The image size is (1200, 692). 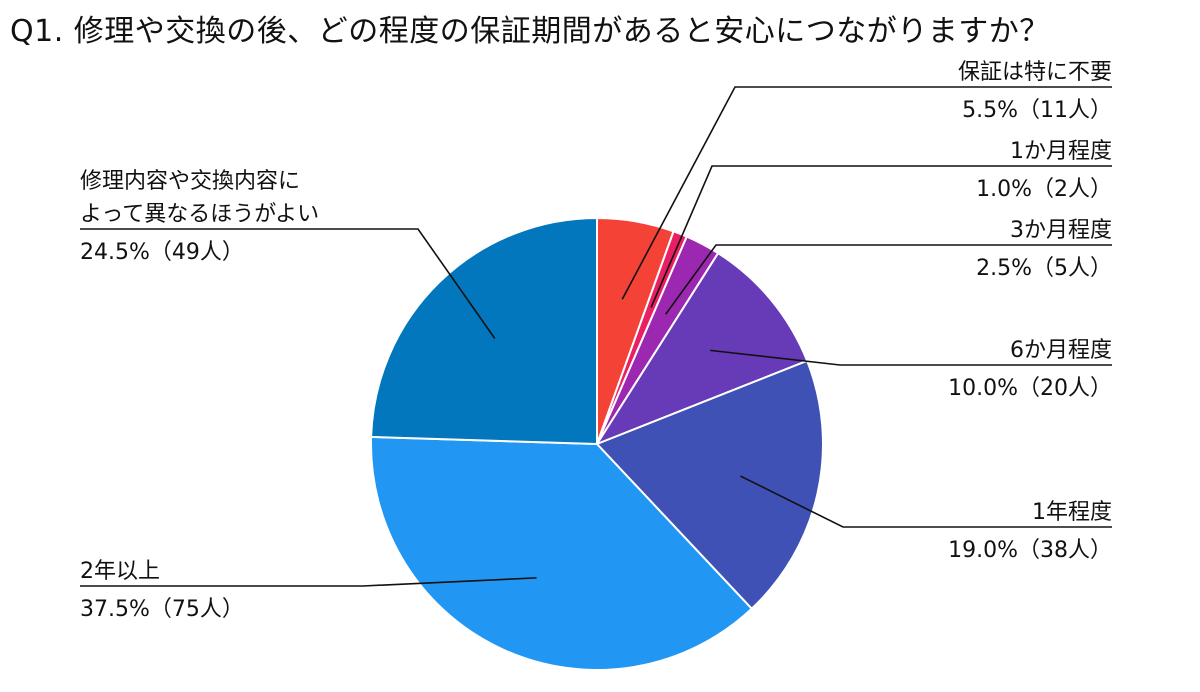 I want to click on category-label-slice-2: 1か月程度, so click(x=1061, y=151).